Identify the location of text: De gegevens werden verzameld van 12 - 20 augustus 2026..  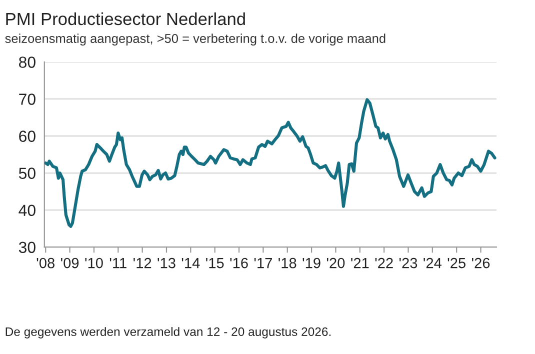
(168, 332).